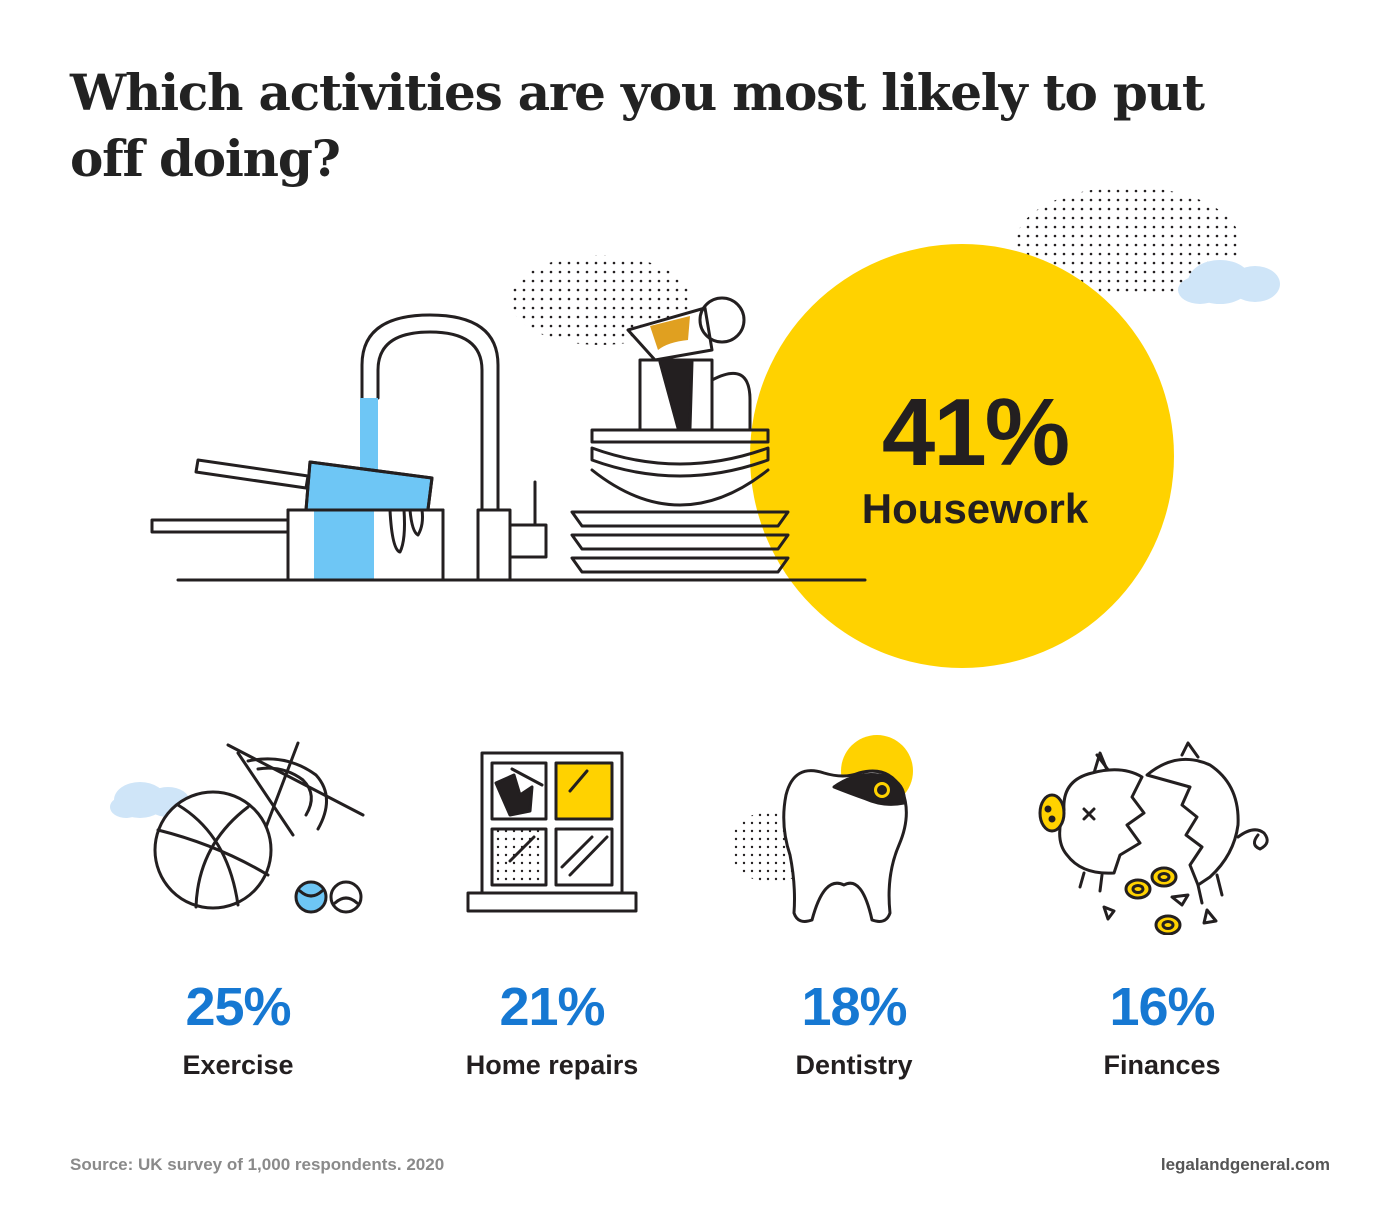 This screenshot has height=1208, width=1400. I want to click on stat-card-finances: 16% Finances, so click(1162, 902).